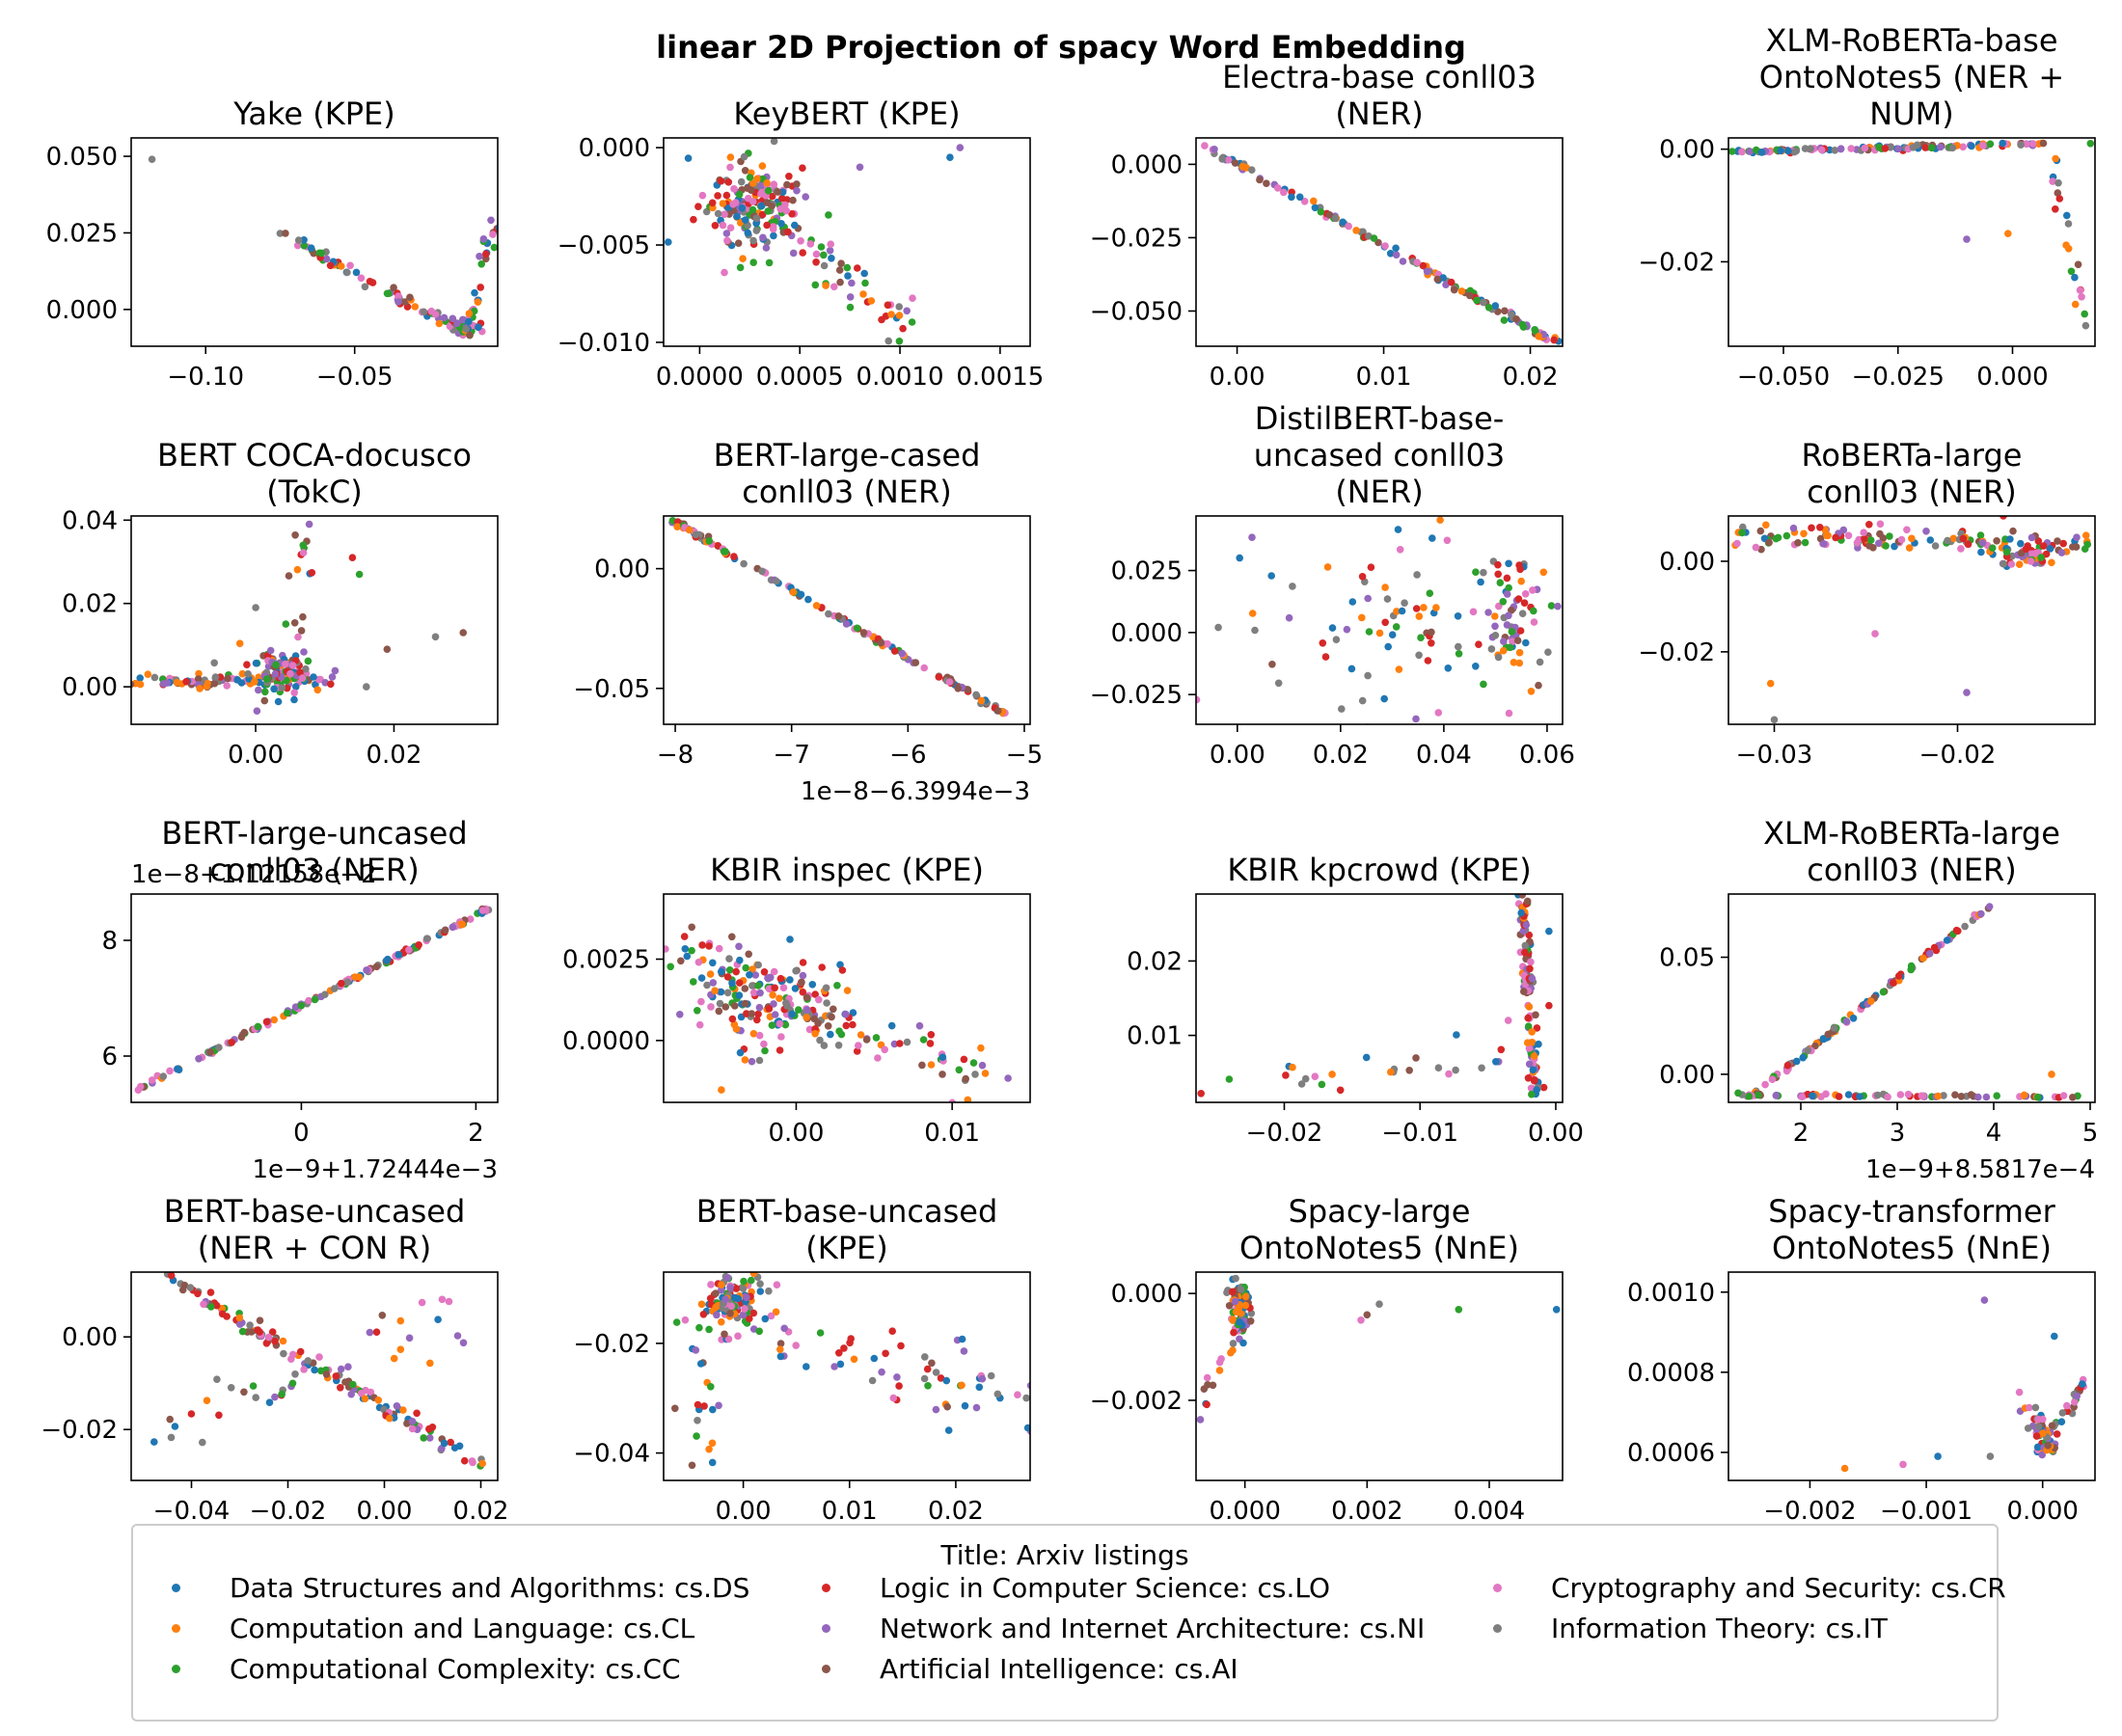 The height and width of the screenshot is (1736, 2122). What do you see at coordinates (826, 1669) in the screenshot?
I see `legend-marker` at bounding box center [826, 1669].